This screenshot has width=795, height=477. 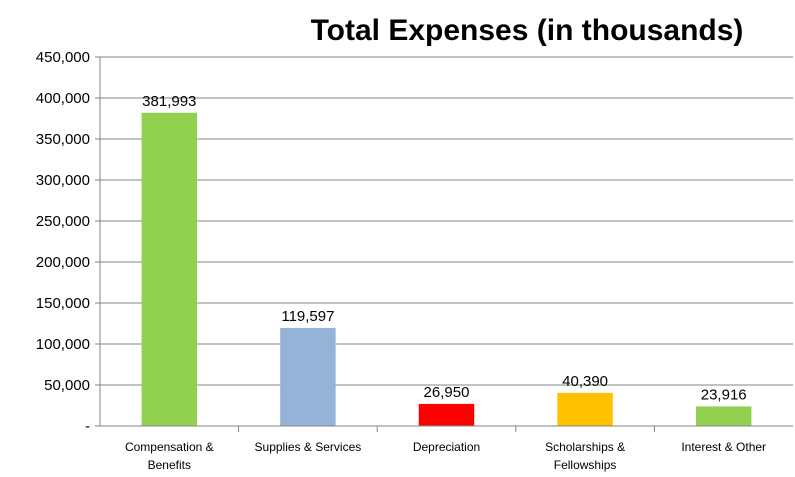 What do you see at coordinates (308, 447) in the screenshot?
I see `x-category-label: Supplies & Services` at bounding box center [308, 447].